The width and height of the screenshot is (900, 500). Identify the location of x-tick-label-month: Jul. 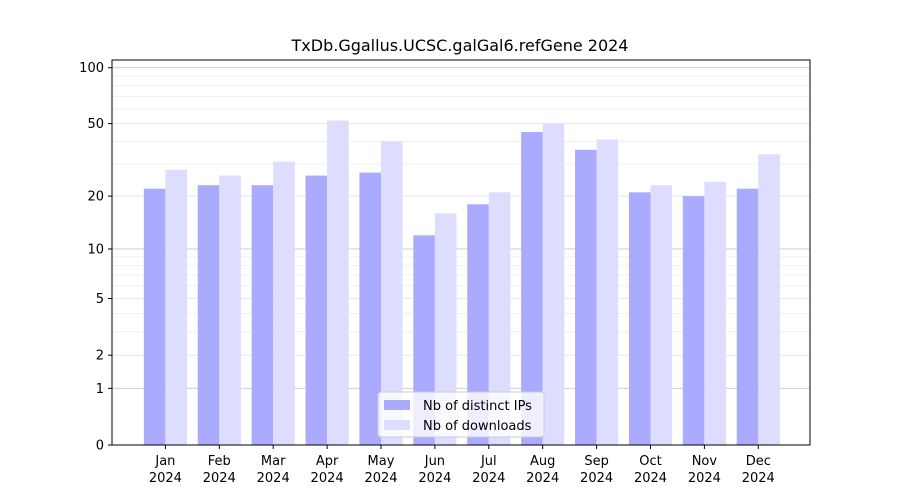
(488, 461).